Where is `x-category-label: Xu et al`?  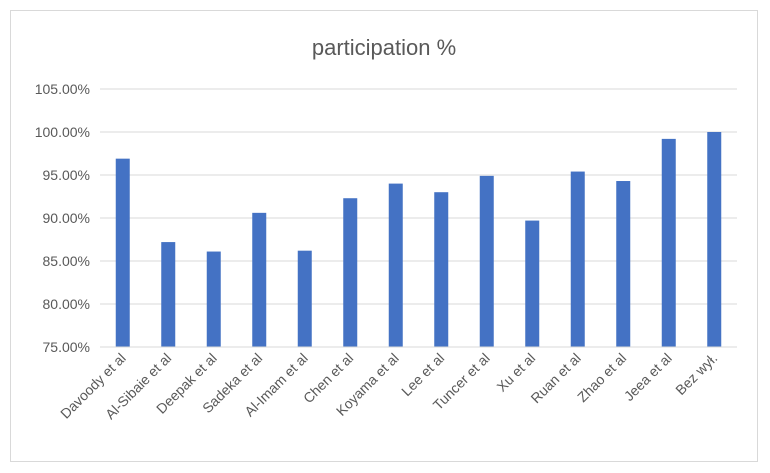 x-category-label: Xu et al is located at coordinates (515, 372).